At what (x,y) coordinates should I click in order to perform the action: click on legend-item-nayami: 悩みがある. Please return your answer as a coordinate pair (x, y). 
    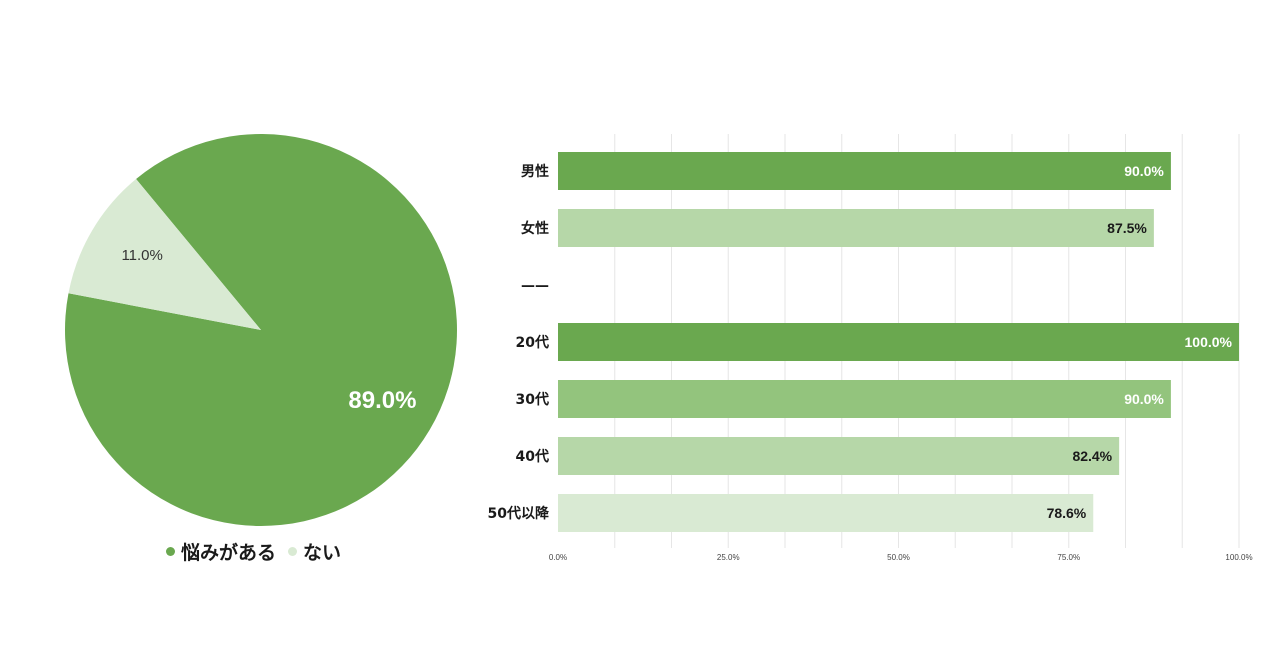
    Looking at the image, I should click on (221, 551).